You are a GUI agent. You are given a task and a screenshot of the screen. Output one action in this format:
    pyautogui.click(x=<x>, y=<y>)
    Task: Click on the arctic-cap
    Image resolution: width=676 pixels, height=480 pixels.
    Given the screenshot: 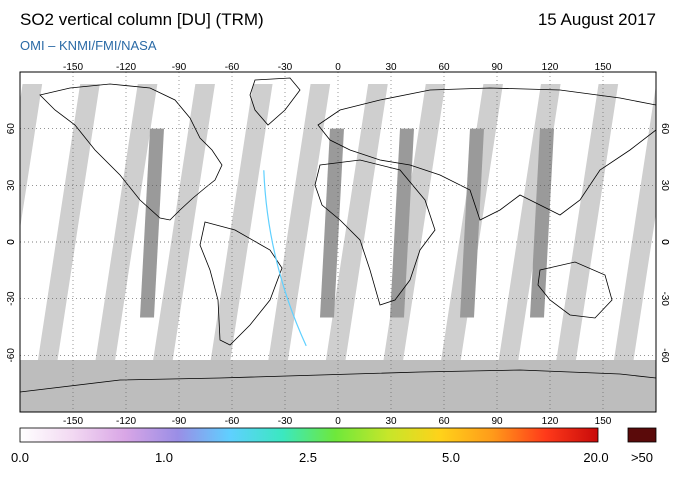 What is the action you would take?
    pyautogui.click(x=338, y=78)
    